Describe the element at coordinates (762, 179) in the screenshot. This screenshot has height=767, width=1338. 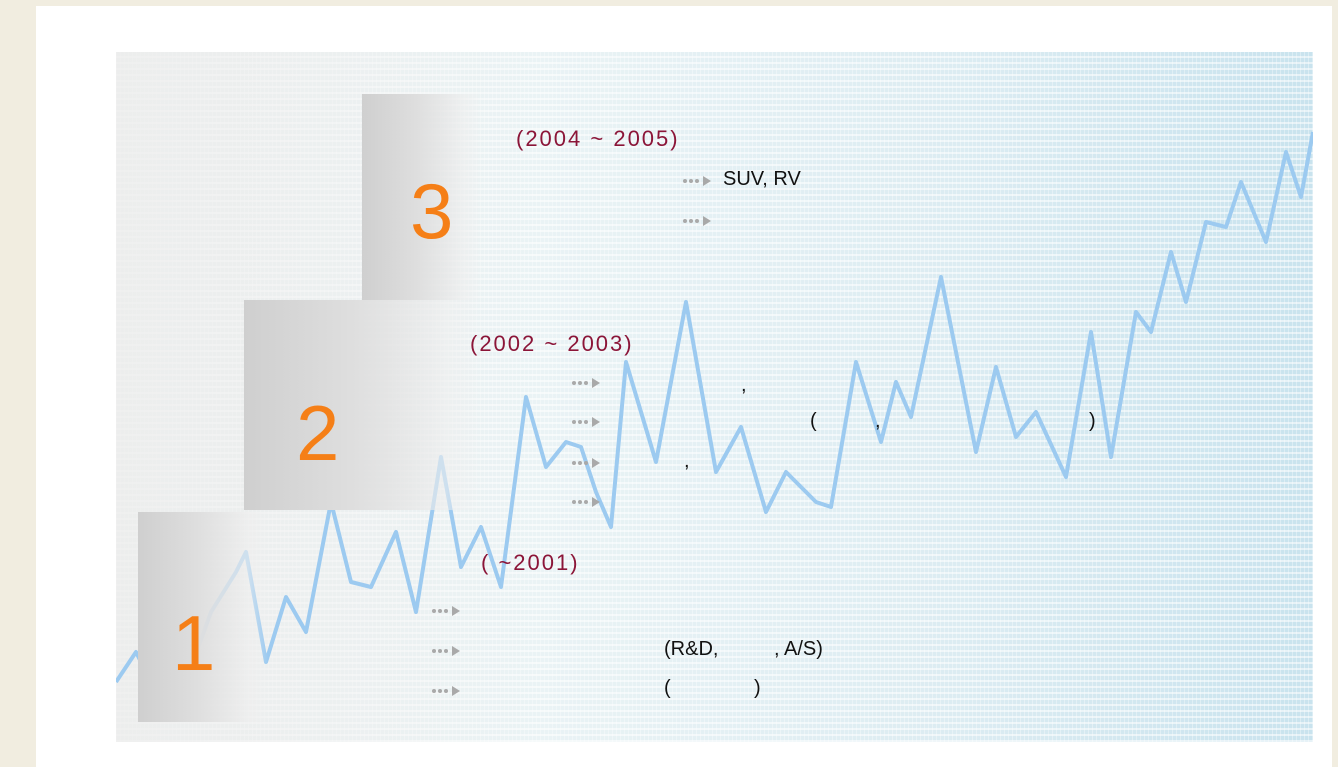
I see `stage-3-item-1-text: SUV, RV` at that location.